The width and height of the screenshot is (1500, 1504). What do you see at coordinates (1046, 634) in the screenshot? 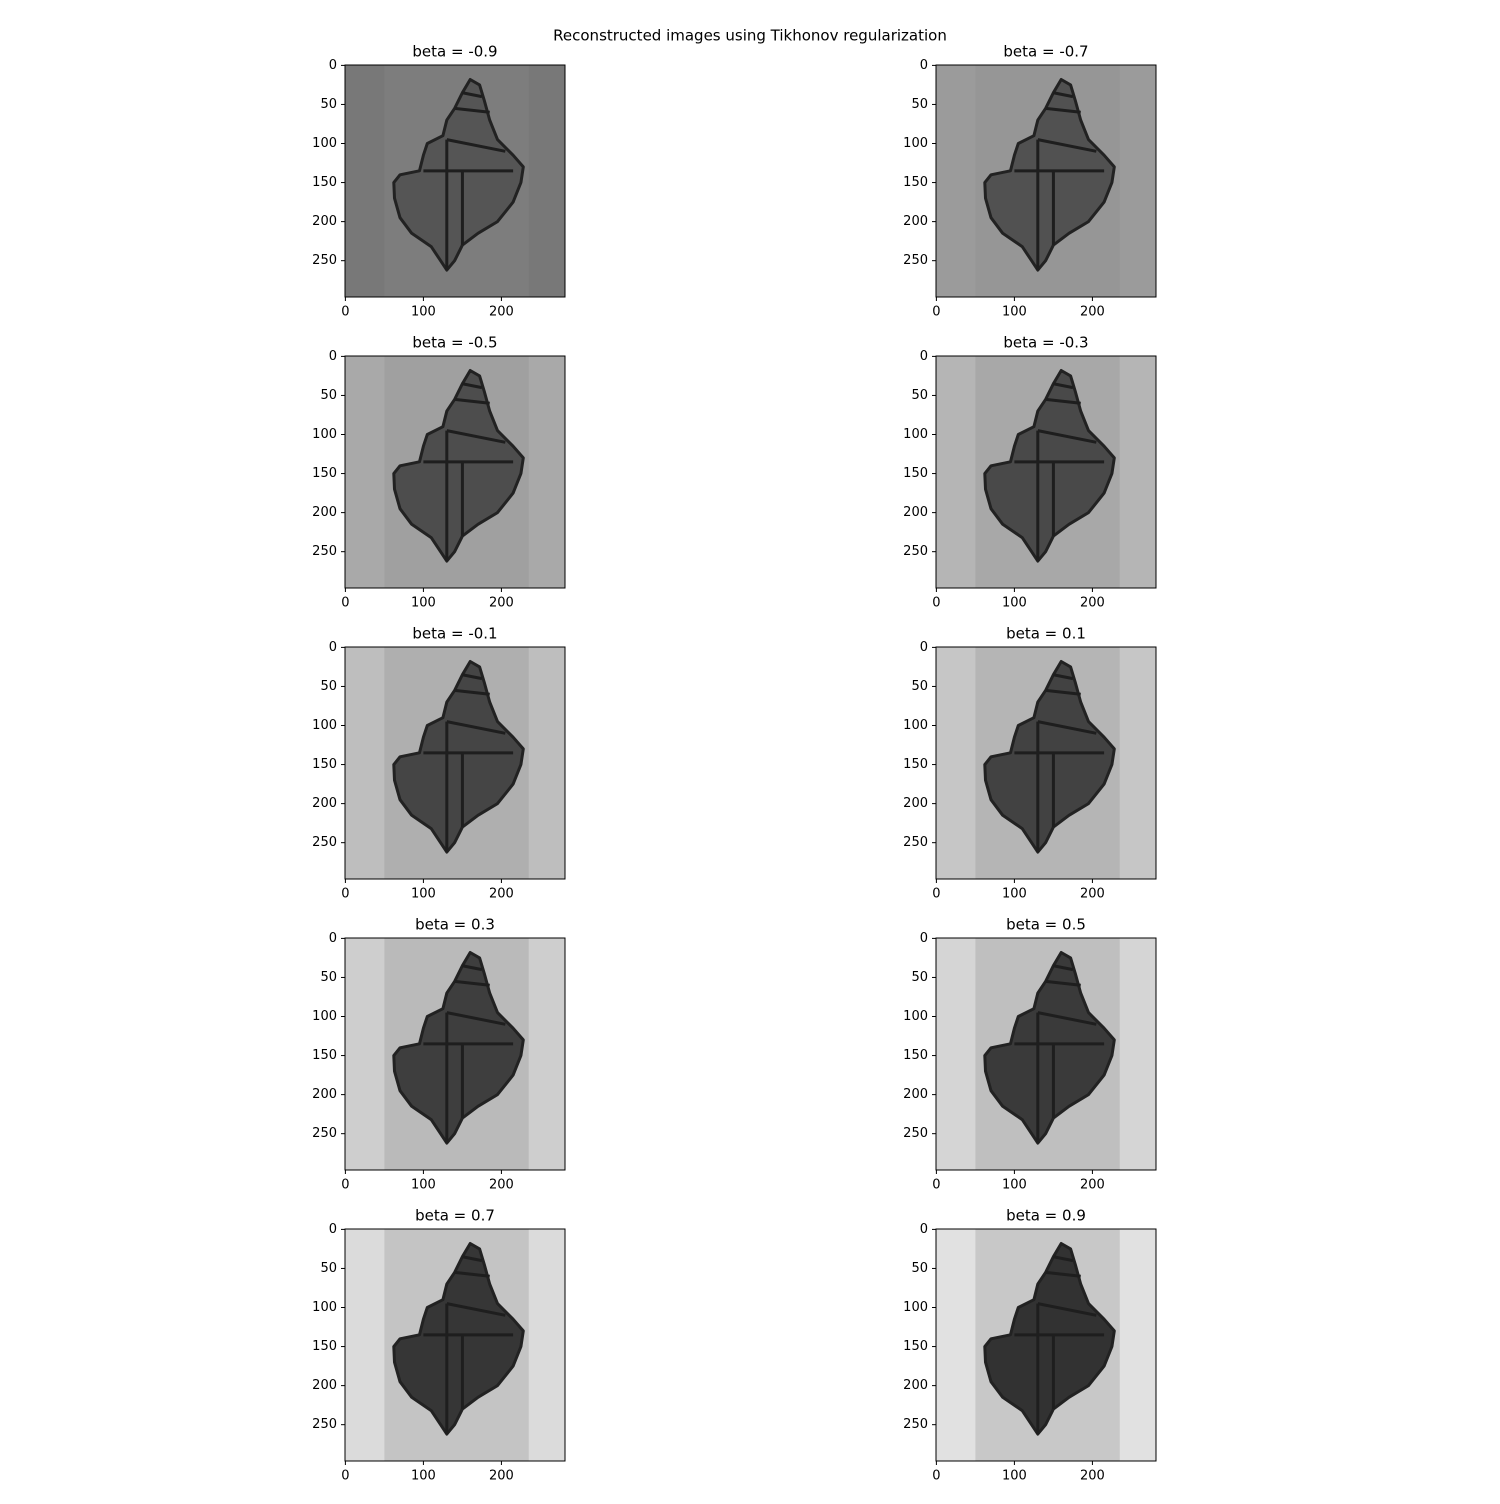
I see `subplot-title: beta = 0.1` at bounding box center [1046, 634].